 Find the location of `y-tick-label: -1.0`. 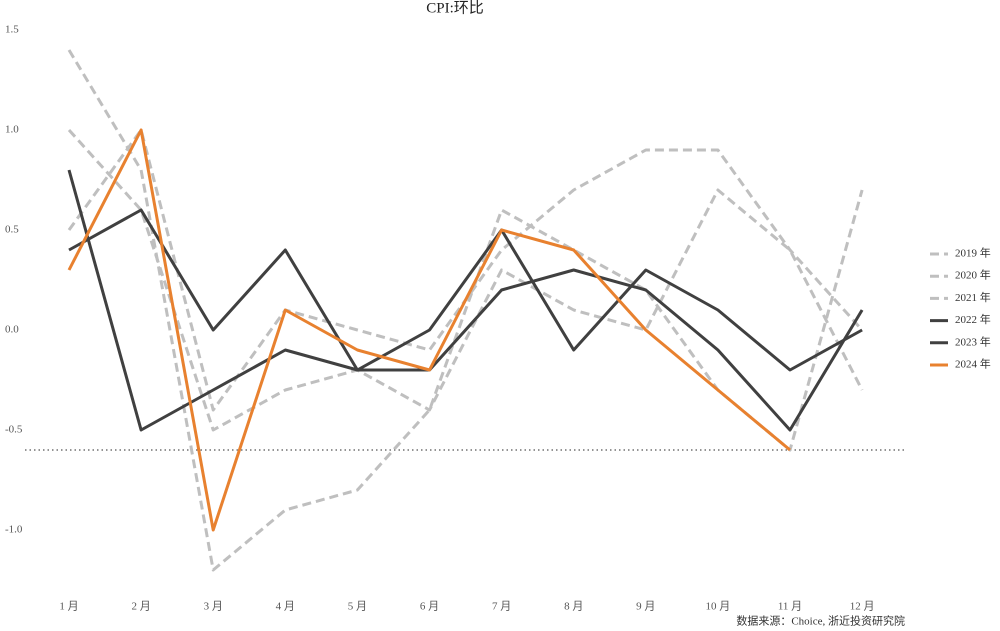

y-tick-label: -1.0 is located at coordinates (14, 530).